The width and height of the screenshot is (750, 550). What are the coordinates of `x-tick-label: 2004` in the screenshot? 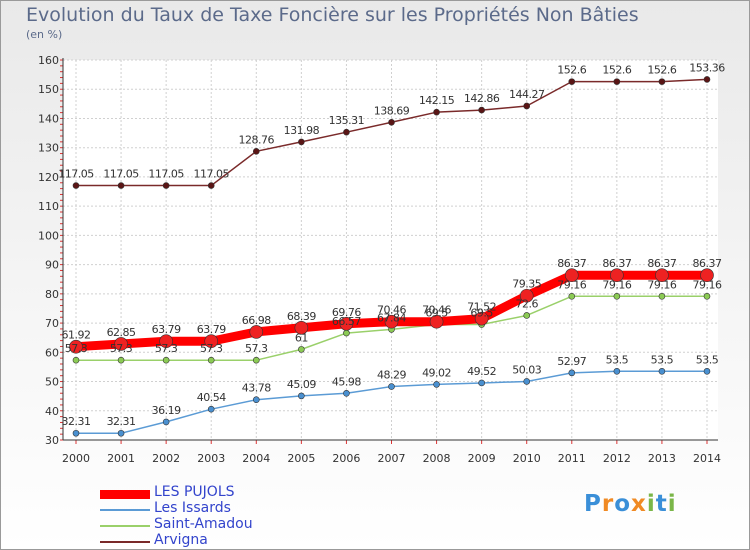 It's located at (256, 458).